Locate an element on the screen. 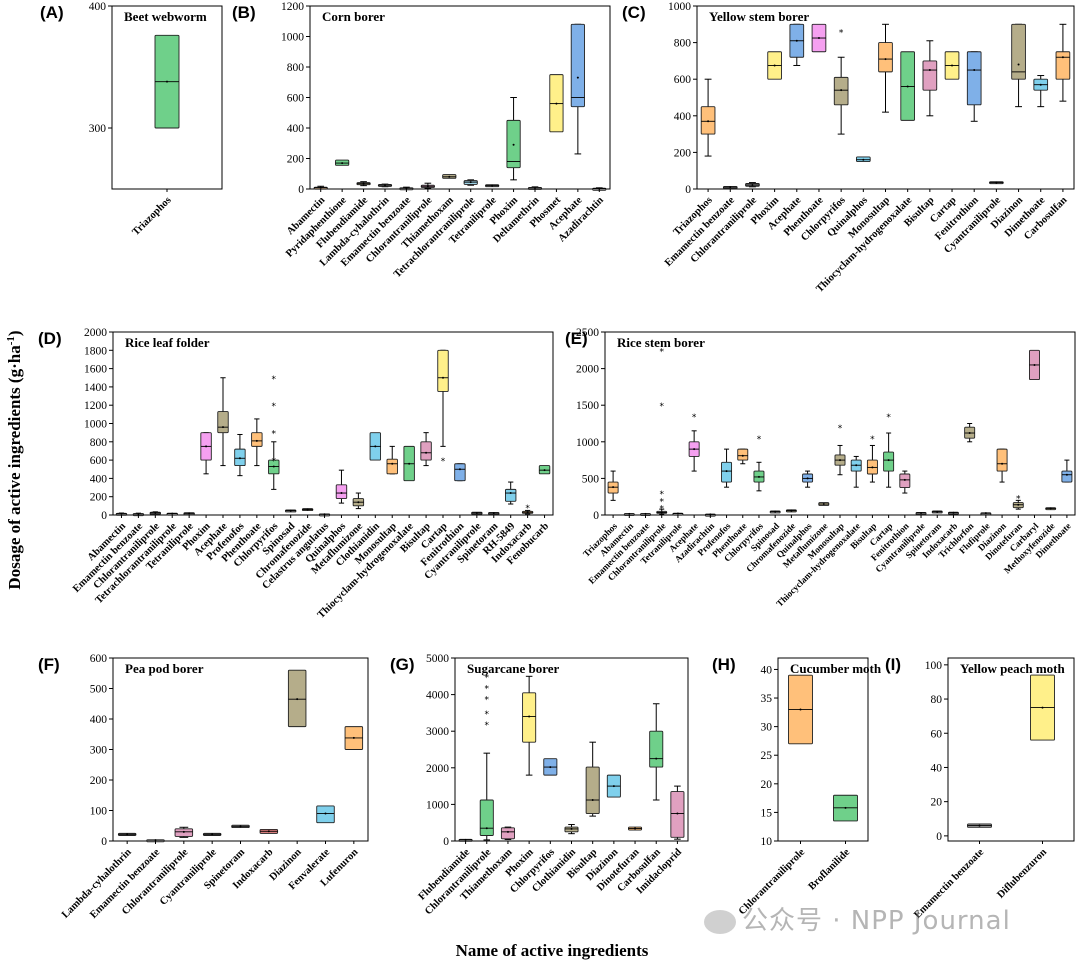 Image resolution: width=1080 pixels, height=962 pixels. panel-title: Yellow stem borer is located at coordinates (759, 16).